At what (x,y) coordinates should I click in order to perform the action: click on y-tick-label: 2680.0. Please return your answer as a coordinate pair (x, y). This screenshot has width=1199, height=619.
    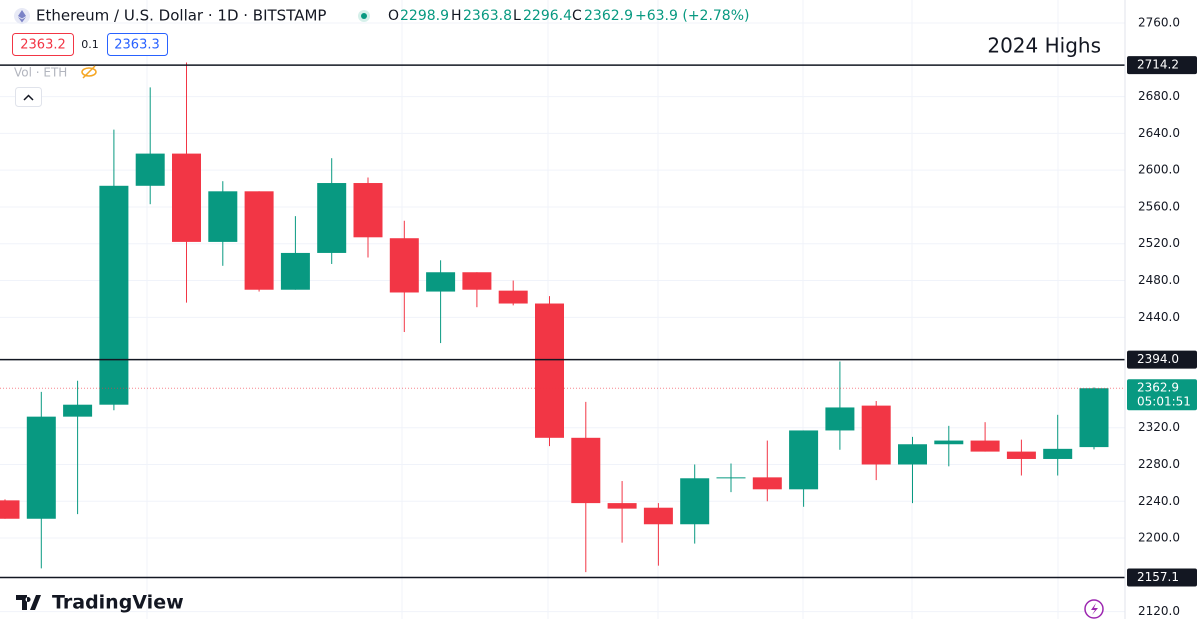
    Looking at the image, I should click on (1159, 96).